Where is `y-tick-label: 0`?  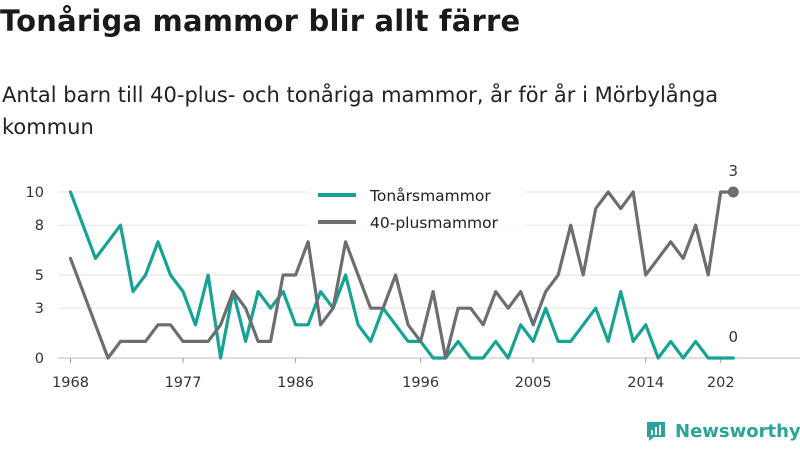
y-tick-label: 0 is located at coordinates (39, 359).